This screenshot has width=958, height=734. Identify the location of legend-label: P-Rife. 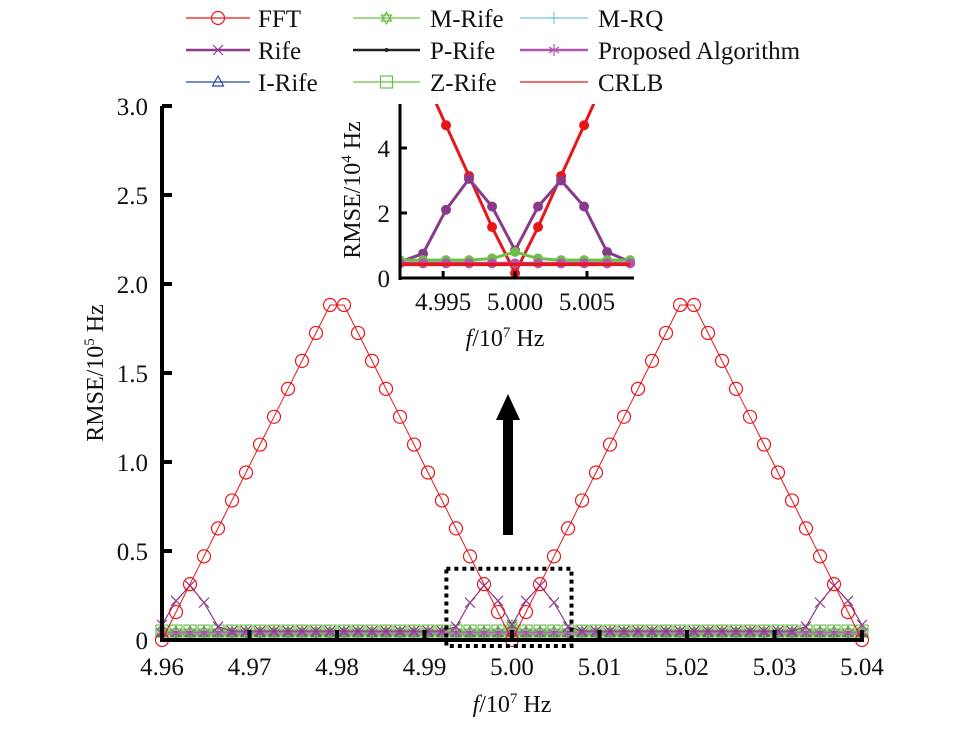
(462, 51).